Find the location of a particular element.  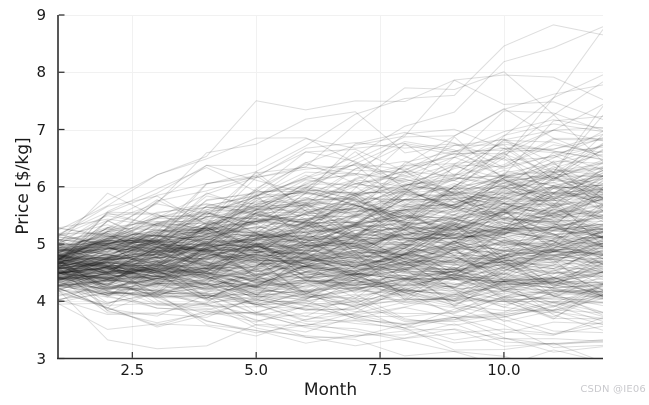

y-tick-label-9: 9 is located at coordinates (41, 15).